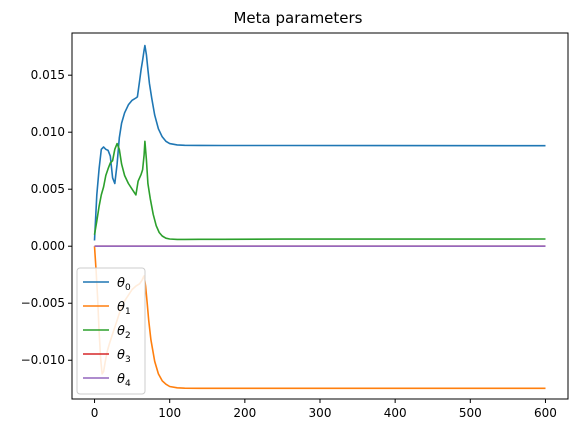 This screenshot has height=435, width=576. Describe the element at coordinates (43, 360) in the screenshot. I see `y-tick-label: −0.010` at that location.